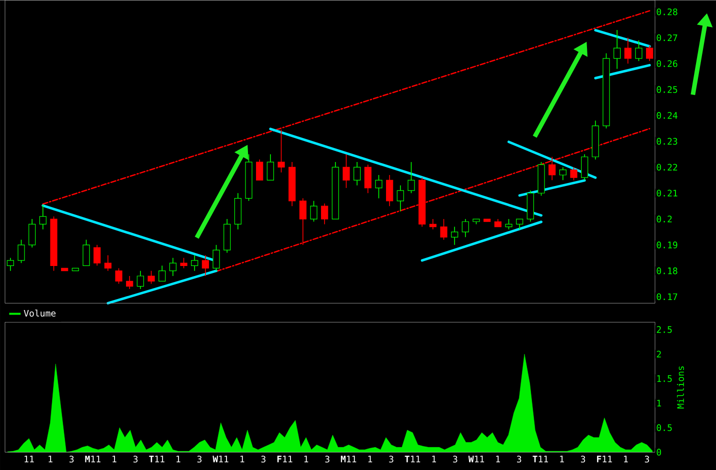  Describe the element at coordinates (667, 270) in the screenshot. I see `y-tick-label: 0.18` at that location.